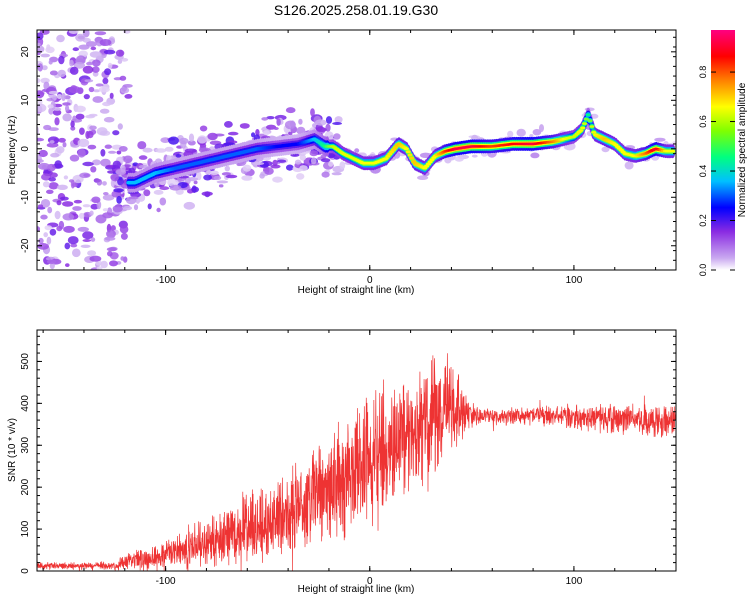 The width and height of the screenshot is (750, 600). Describe the element at coordinates (703, 171) in the screenshot. I see `colorbar-tick-label: 0.4` at that location.